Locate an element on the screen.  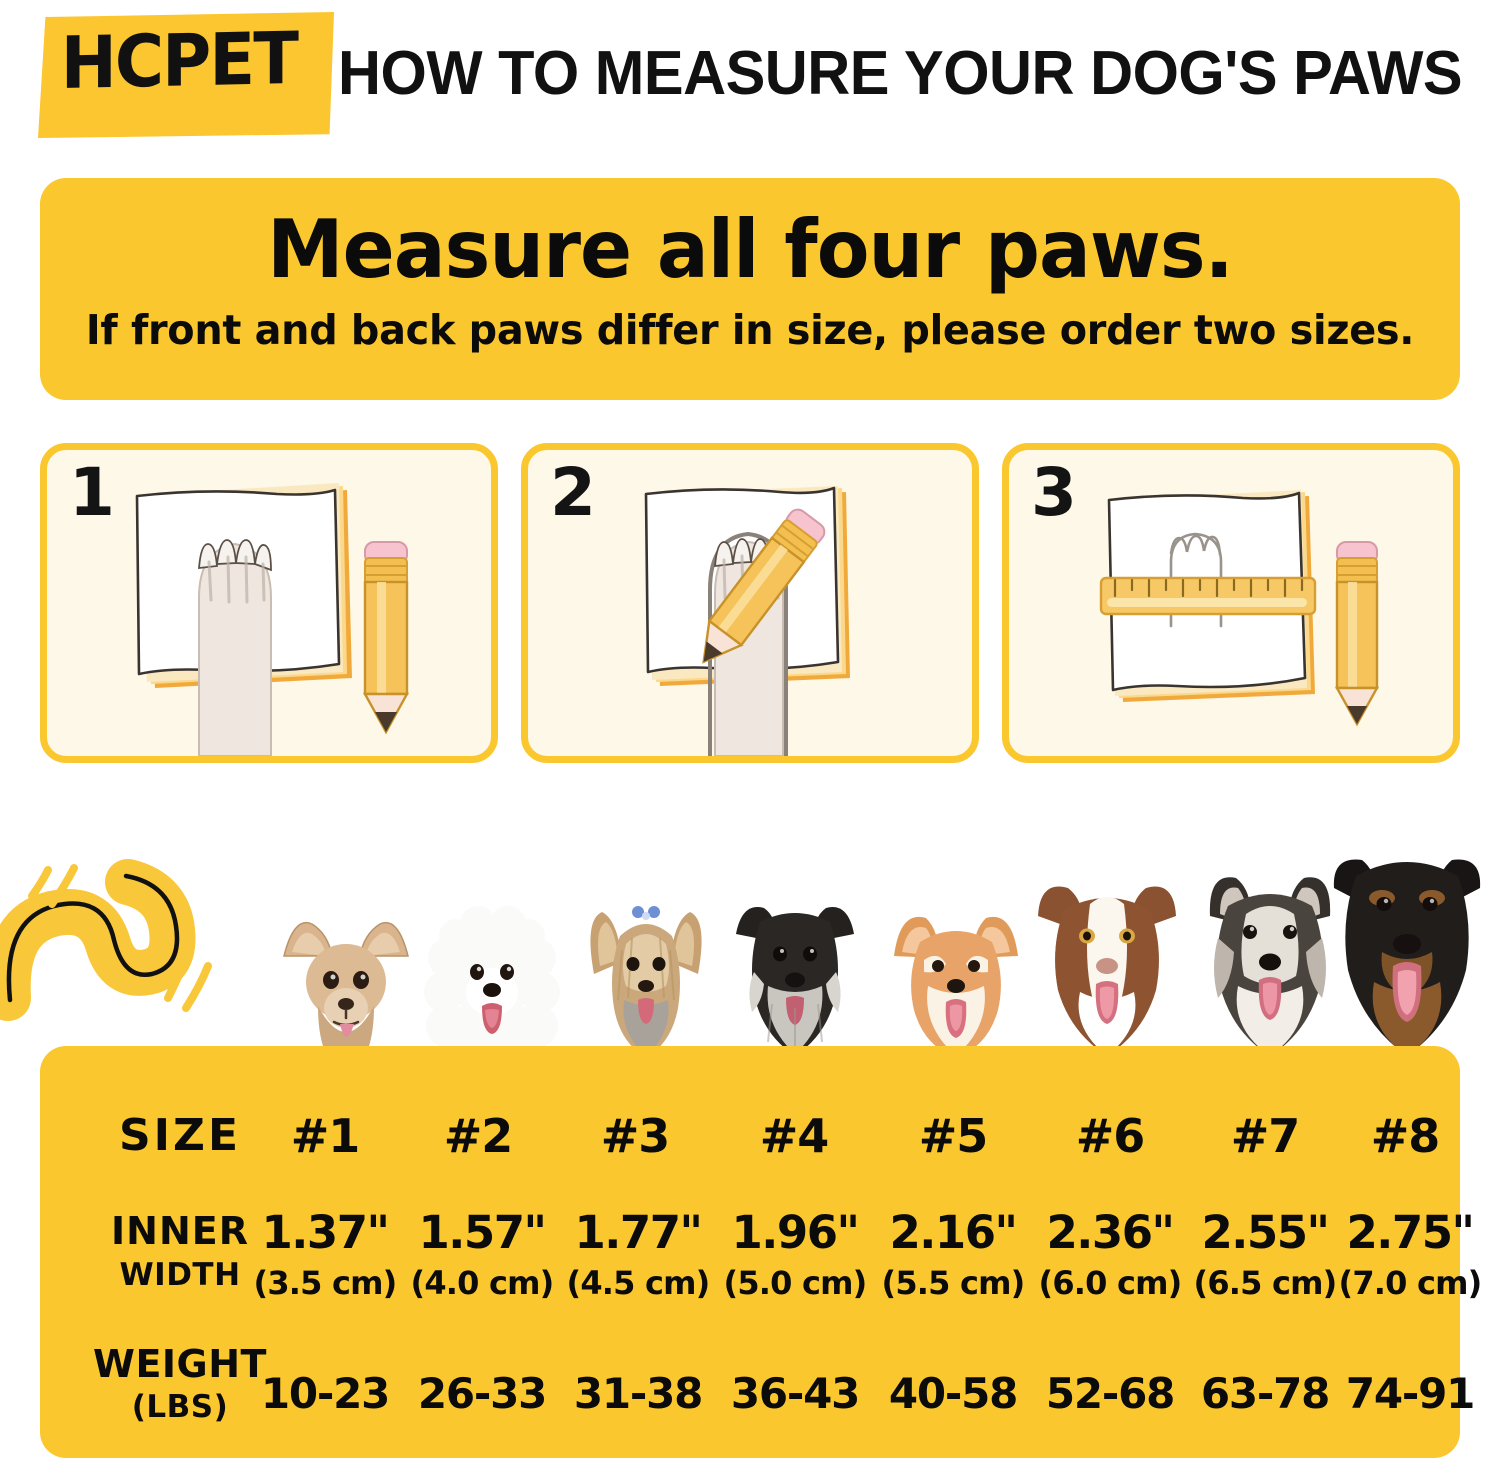
chihuahua-photo is located at coordinates (346, 990).